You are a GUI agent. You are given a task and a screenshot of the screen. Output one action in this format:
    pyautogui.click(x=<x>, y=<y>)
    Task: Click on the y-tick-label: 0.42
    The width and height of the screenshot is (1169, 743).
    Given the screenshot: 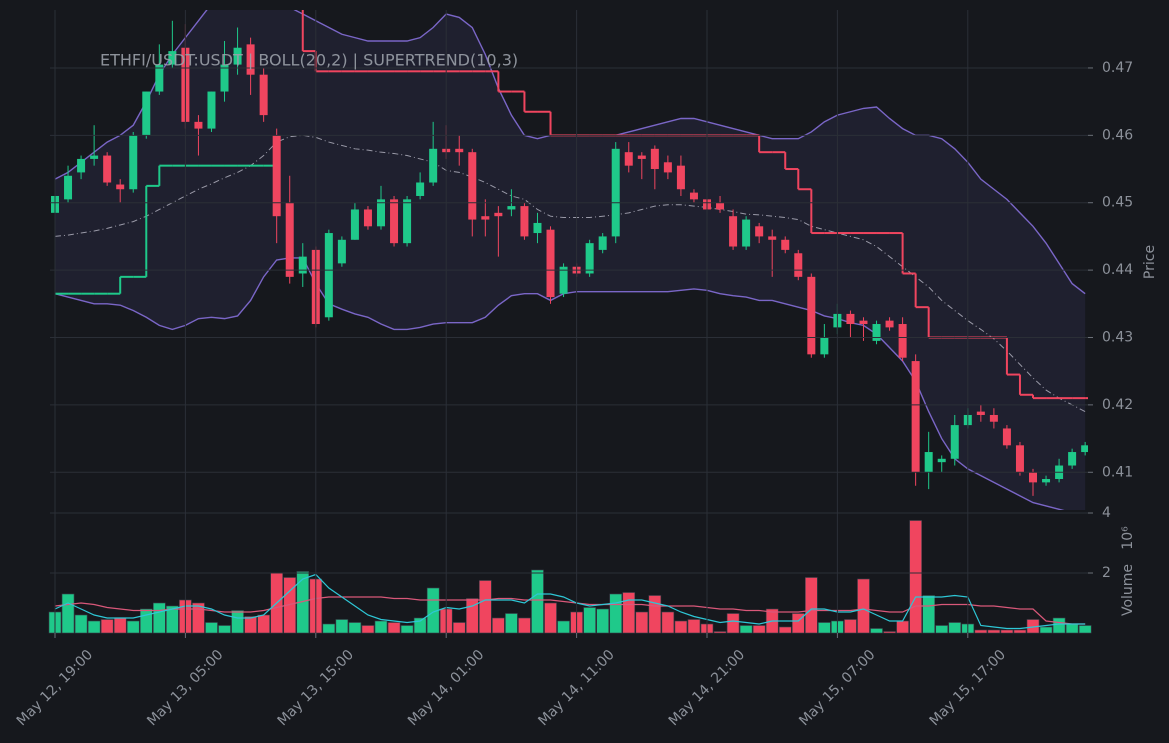 What is the action you would take?
    pyautogui.click(x=1117, y=405)
    